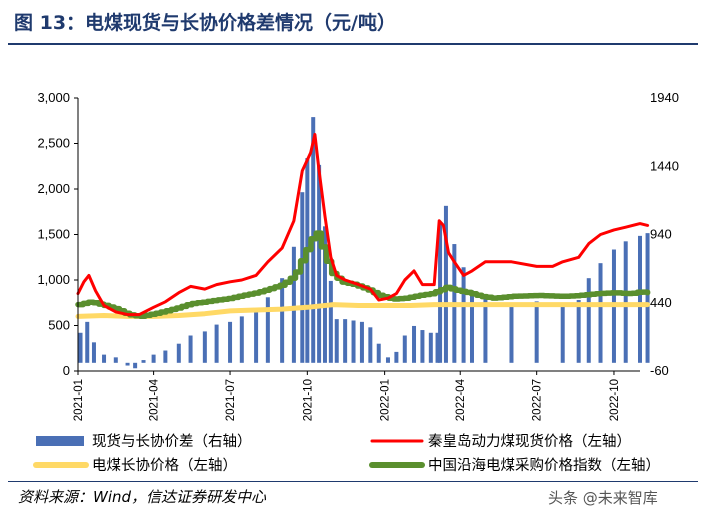 This screenshot has height=519, width=706. Describe the element at coordinates (53, 97) in the screenshot. I see `left-tick-label: 3,000` at that location.